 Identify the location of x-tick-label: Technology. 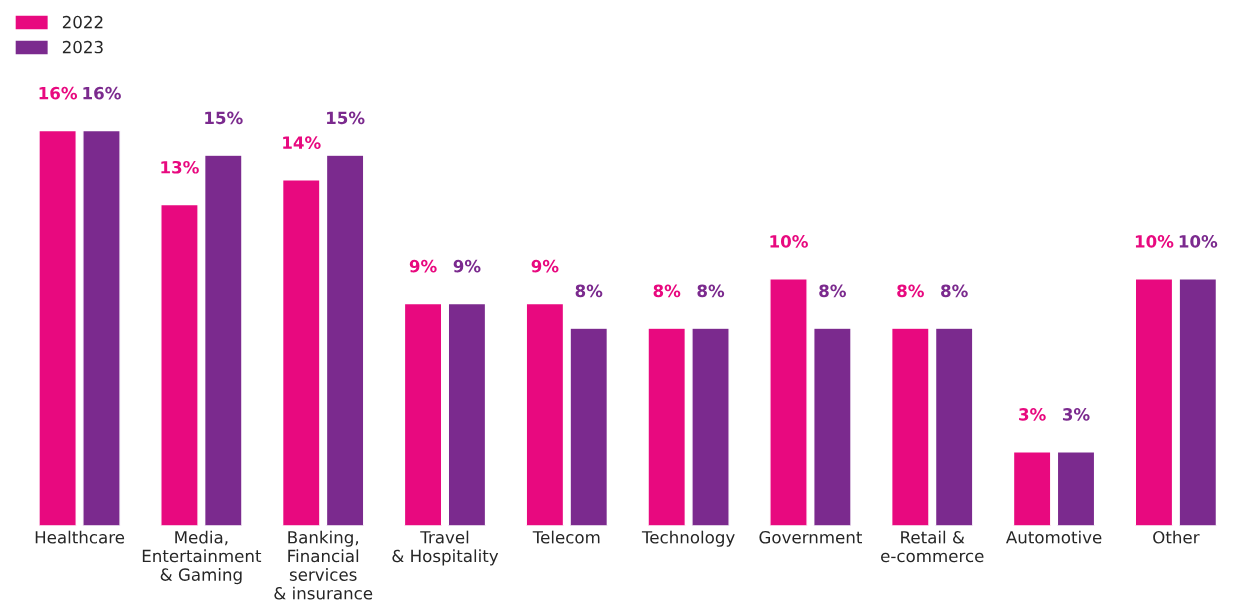
(688, 538).